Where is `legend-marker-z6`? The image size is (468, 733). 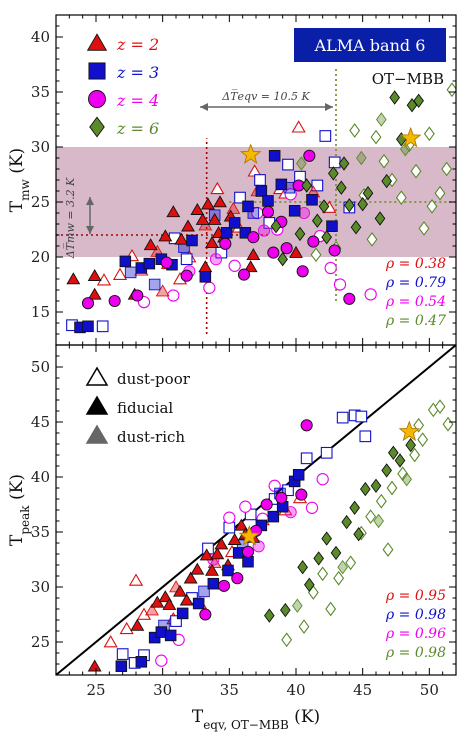 legend-marker-z6 is located at coordinates (97, 127).